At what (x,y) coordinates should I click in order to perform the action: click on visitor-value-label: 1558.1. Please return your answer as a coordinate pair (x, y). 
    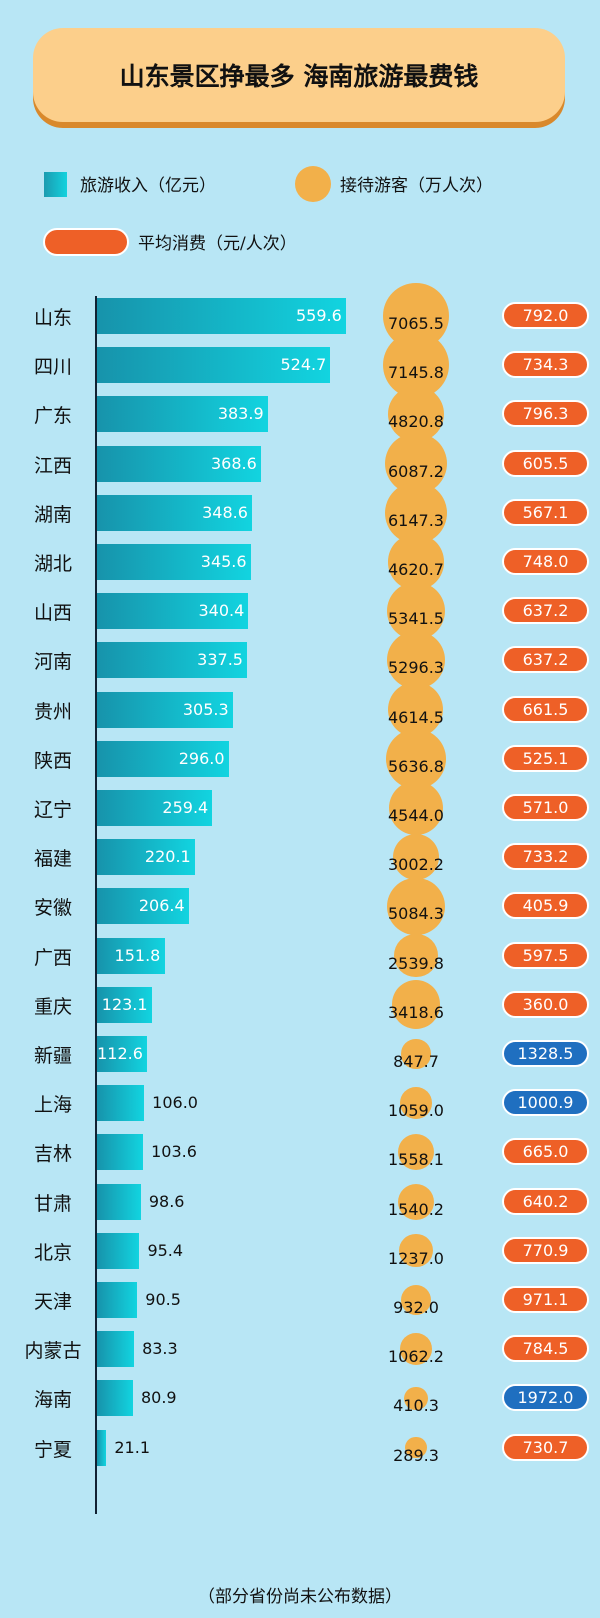
    Looking at the image, I should click on (416, 1160).